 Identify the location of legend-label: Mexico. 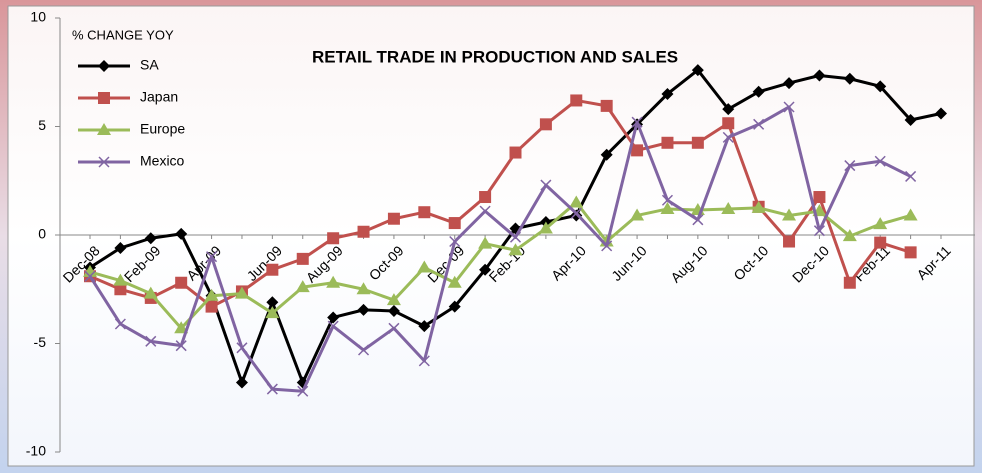
(162, 161).